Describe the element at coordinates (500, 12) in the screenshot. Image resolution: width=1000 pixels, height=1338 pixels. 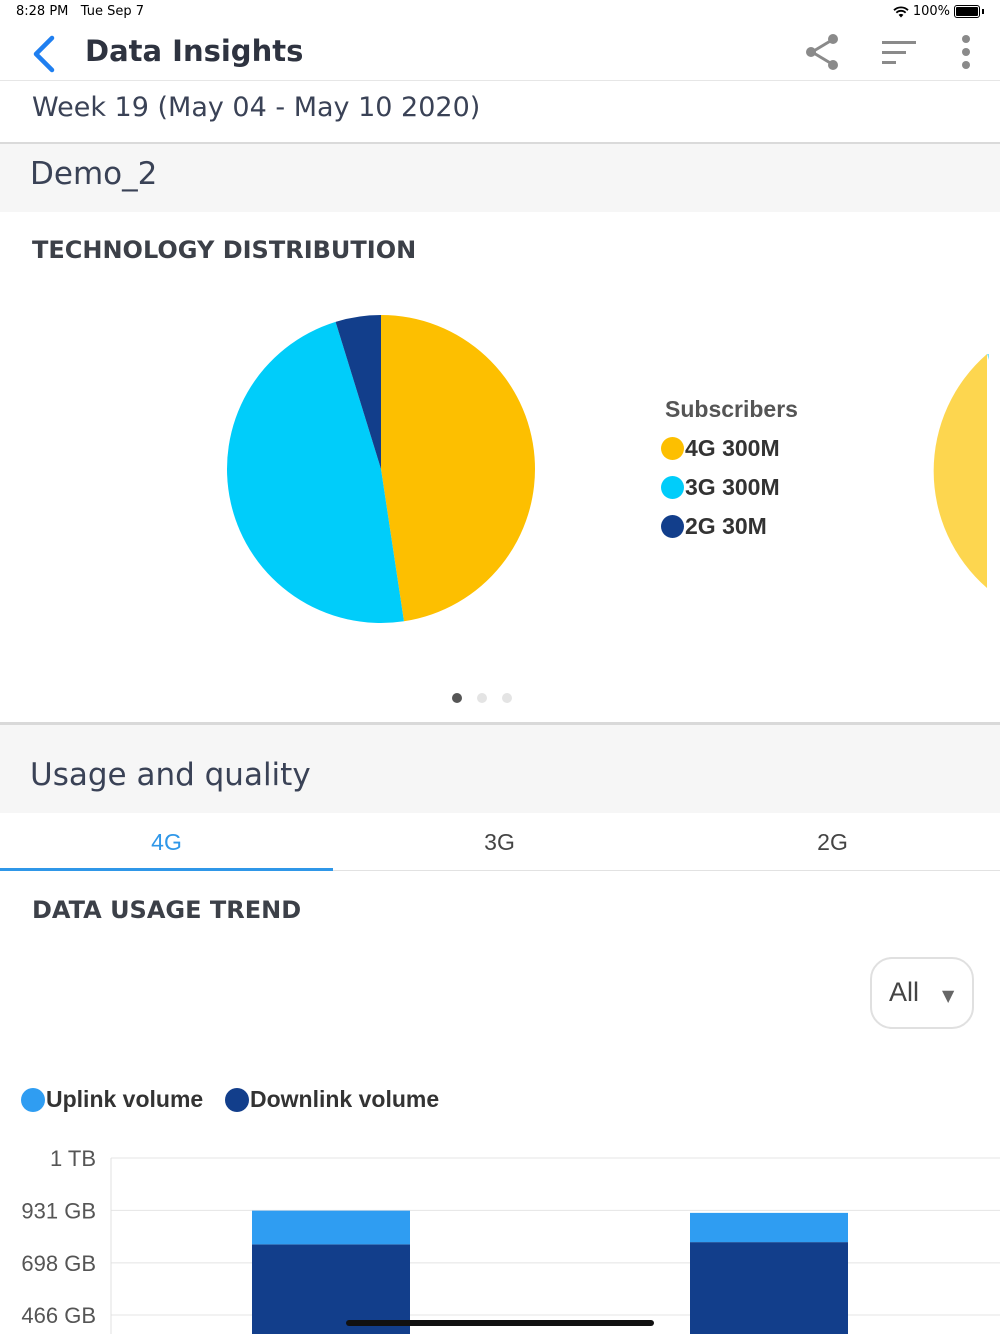
I see `status-bar: 8:28 PM Tue Sep 7 100%` at that location.